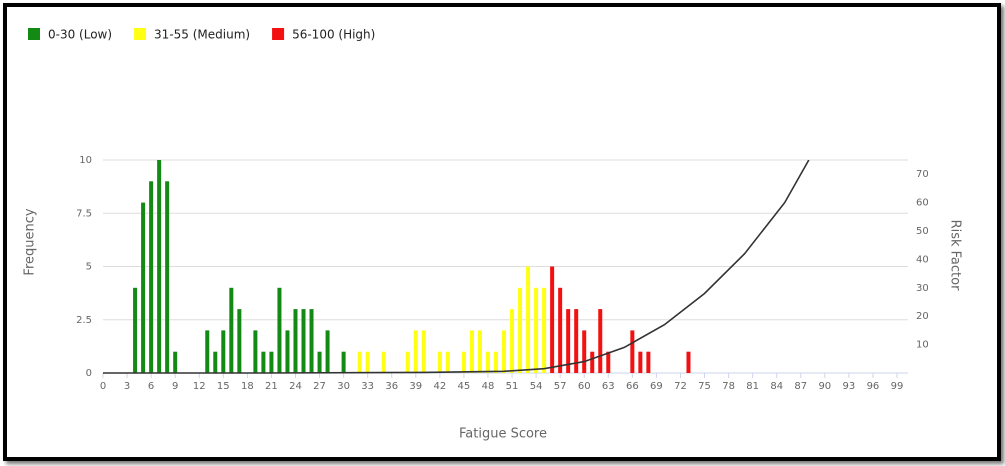 The height and width of the screenshot is (466, 1005). I want to click on legend-text: 56-100 (High), so click(333, 35).